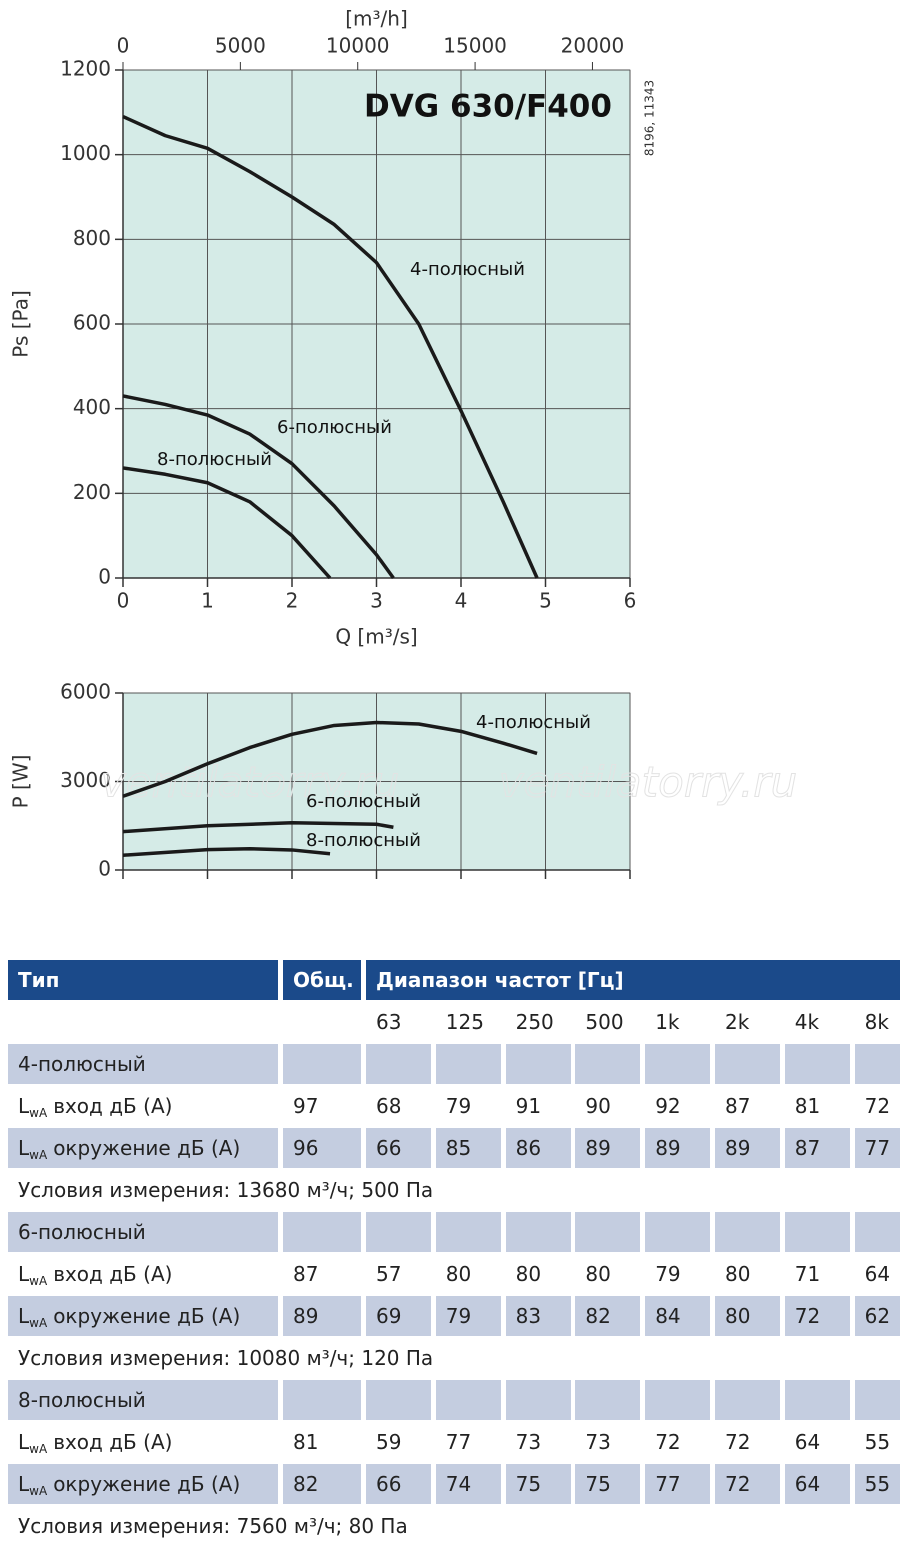 The image size is (900, 1565). I want to click on table-cell: 55, so click(877, 1442).